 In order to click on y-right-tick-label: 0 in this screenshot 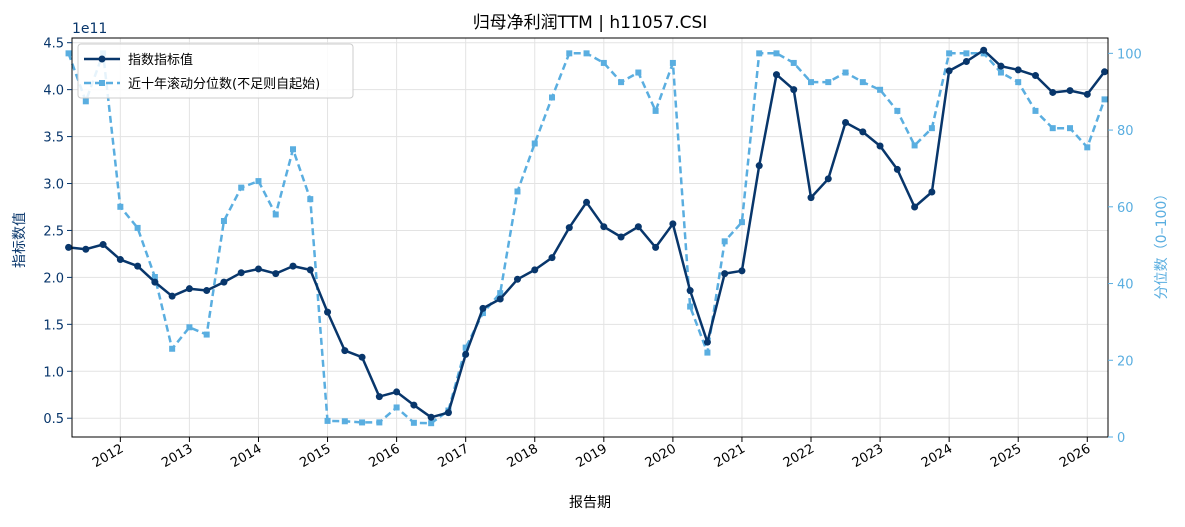, I will do `click(1121, 438)`.